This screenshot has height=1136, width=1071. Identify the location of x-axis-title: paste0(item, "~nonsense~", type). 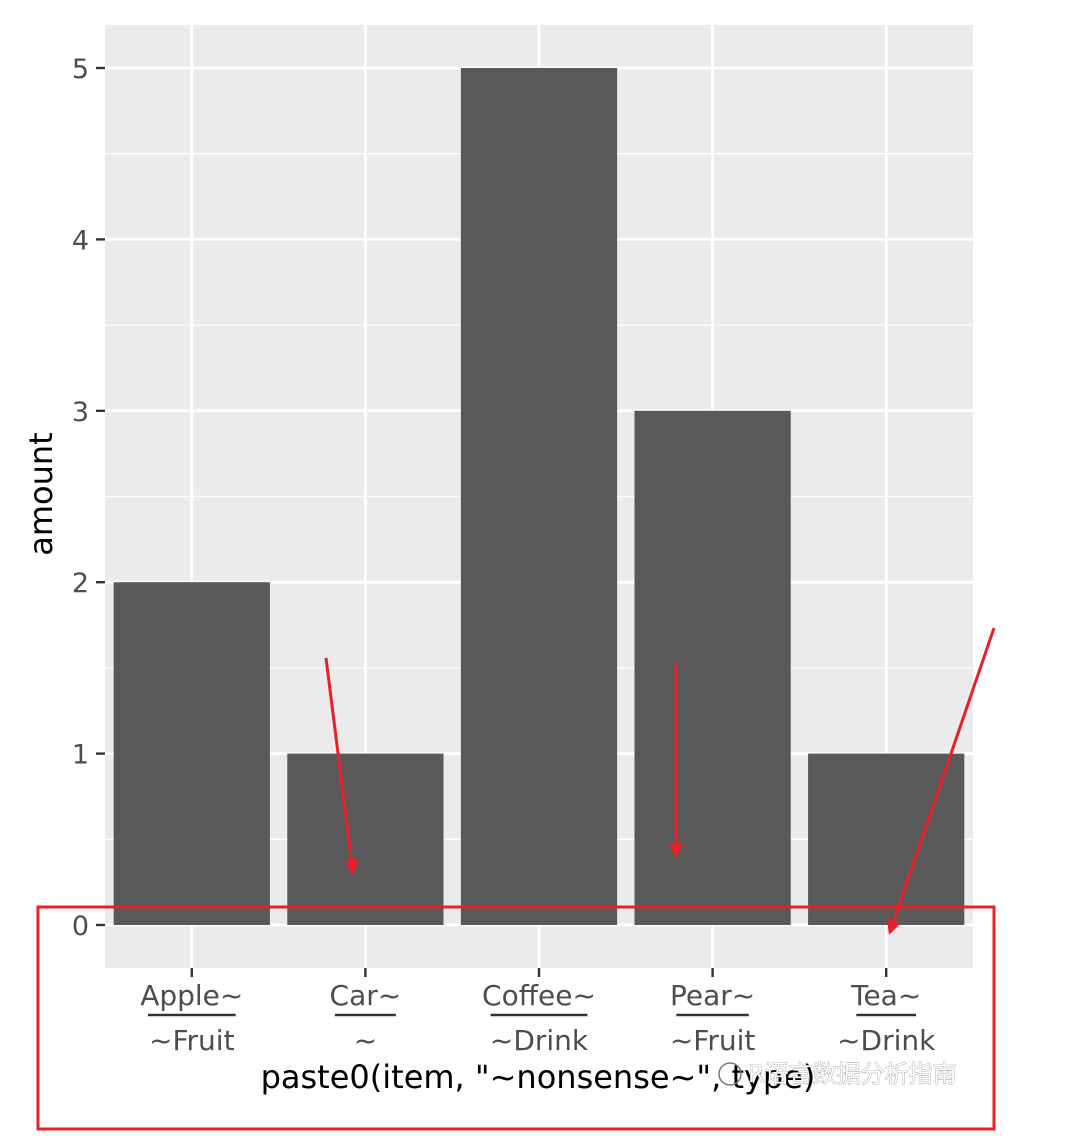
(538, 1077).